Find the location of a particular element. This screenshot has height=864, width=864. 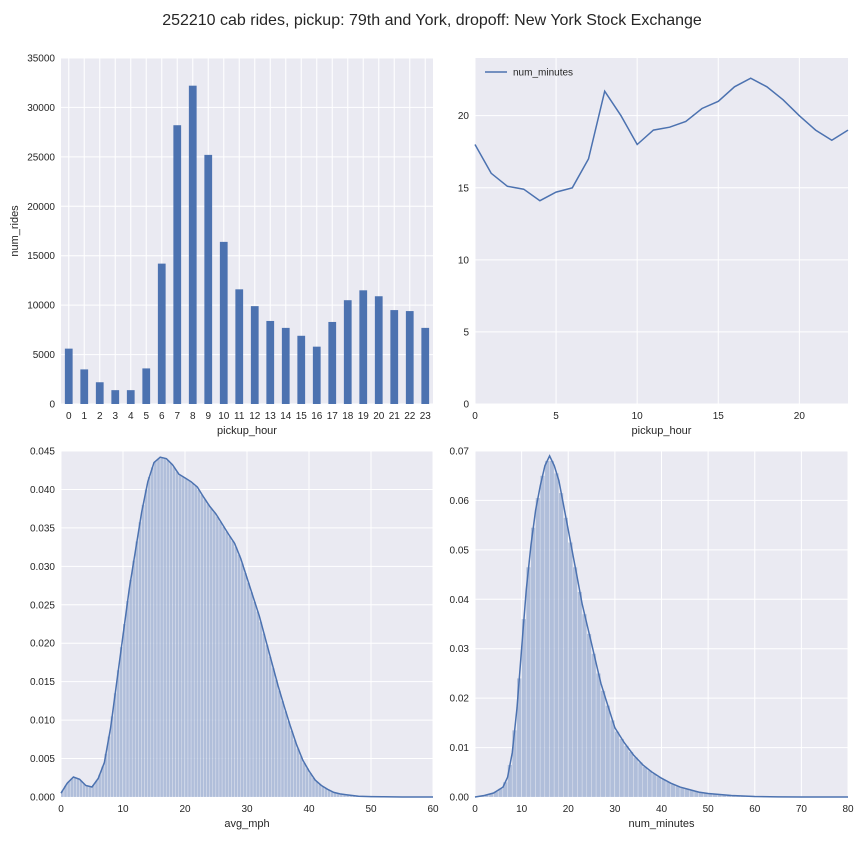

x-tick-label: 6 is located at coordinates (162, 416).